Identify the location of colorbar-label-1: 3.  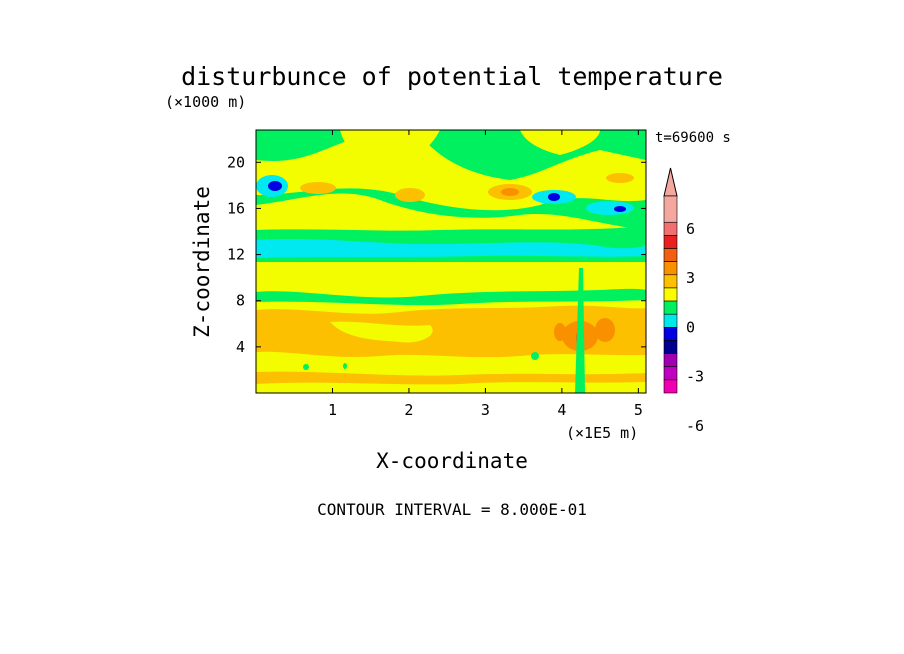
(690, 278).